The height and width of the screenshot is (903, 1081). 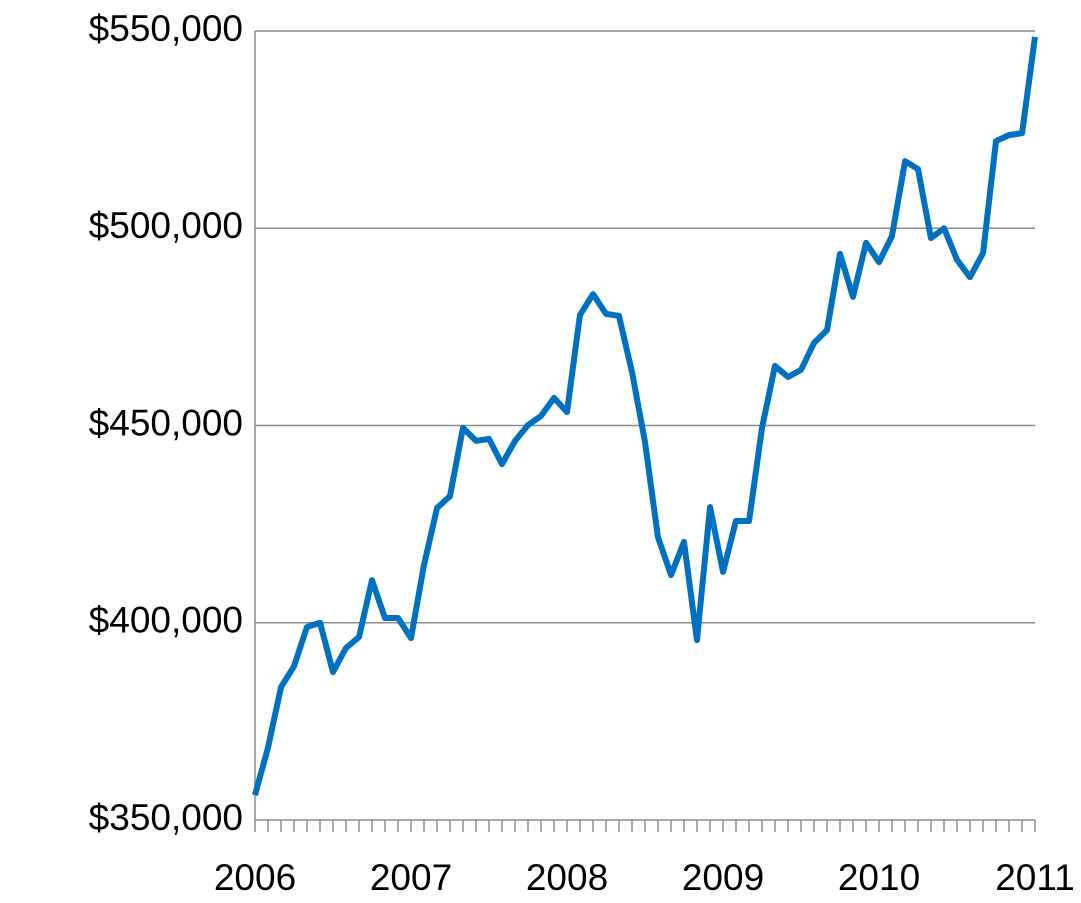 What do you see at coordinates (1035, 877) in the screenshot?
I see `x-tick-label: 2011` at bounding box center [1035, 877].